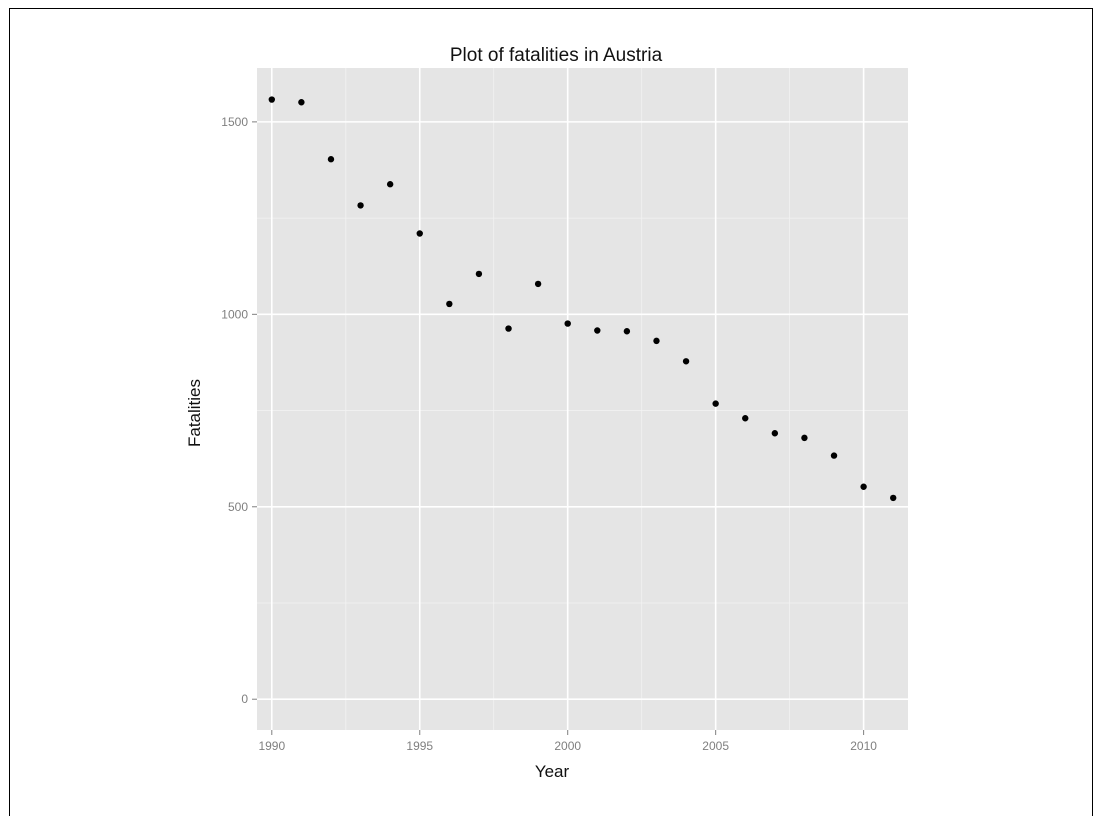 The height and width of the screenshot is (818, 1095). What do you see at coordinates (552, 771) in the screenshot?
I see `x-axis-title: Year` at bounding box center [552, 771].